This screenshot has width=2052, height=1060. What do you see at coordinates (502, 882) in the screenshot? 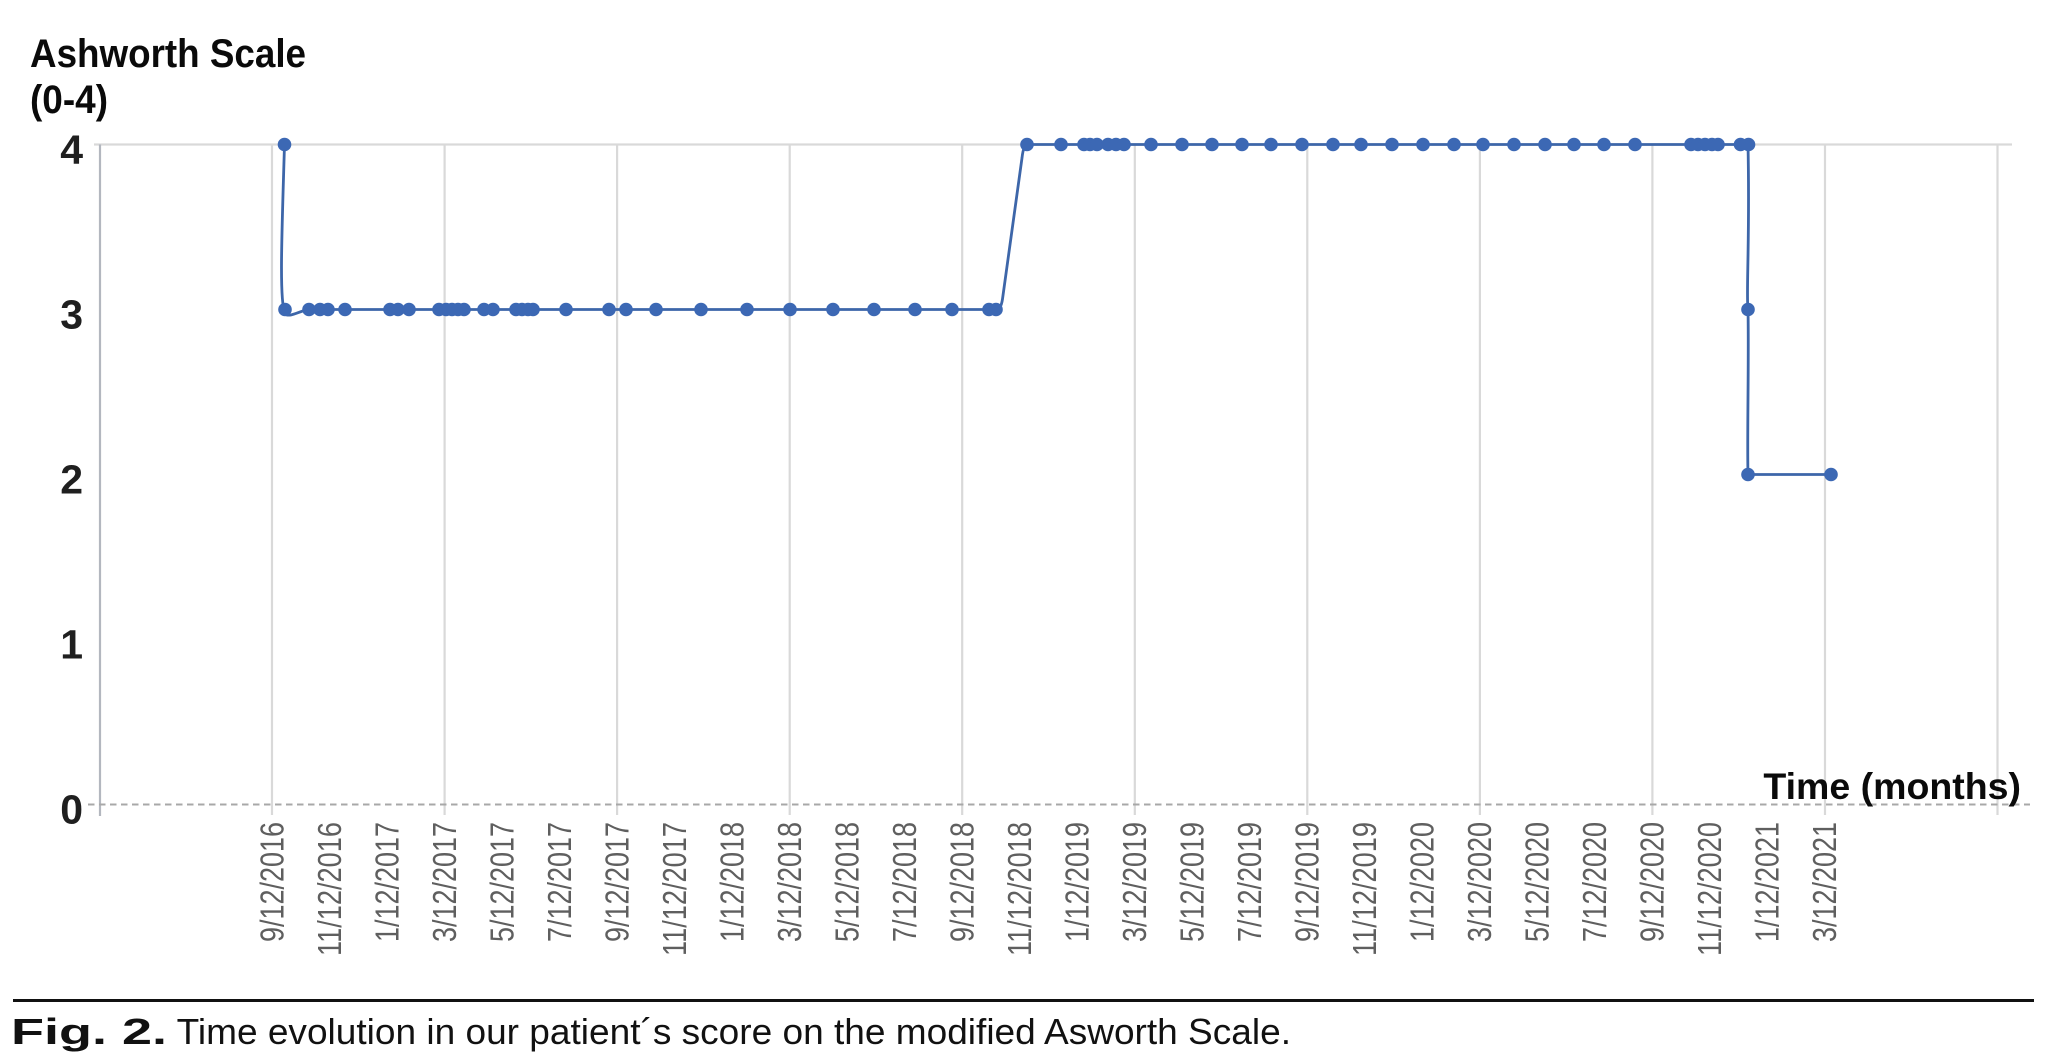
I see `svg-text: 5/12/2017` at bounding box center [502, 882].